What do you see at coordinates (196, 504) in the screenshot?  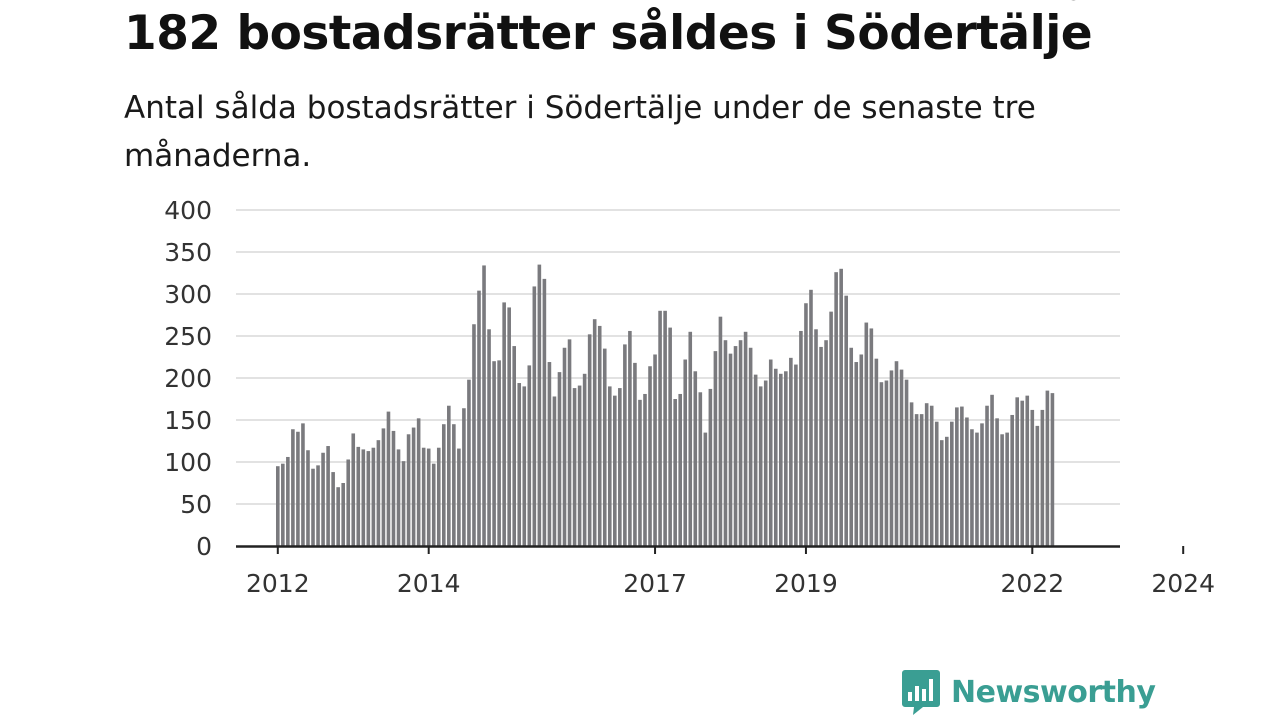 I see `y-tick-label: 50` at bounding box center [196, 504].